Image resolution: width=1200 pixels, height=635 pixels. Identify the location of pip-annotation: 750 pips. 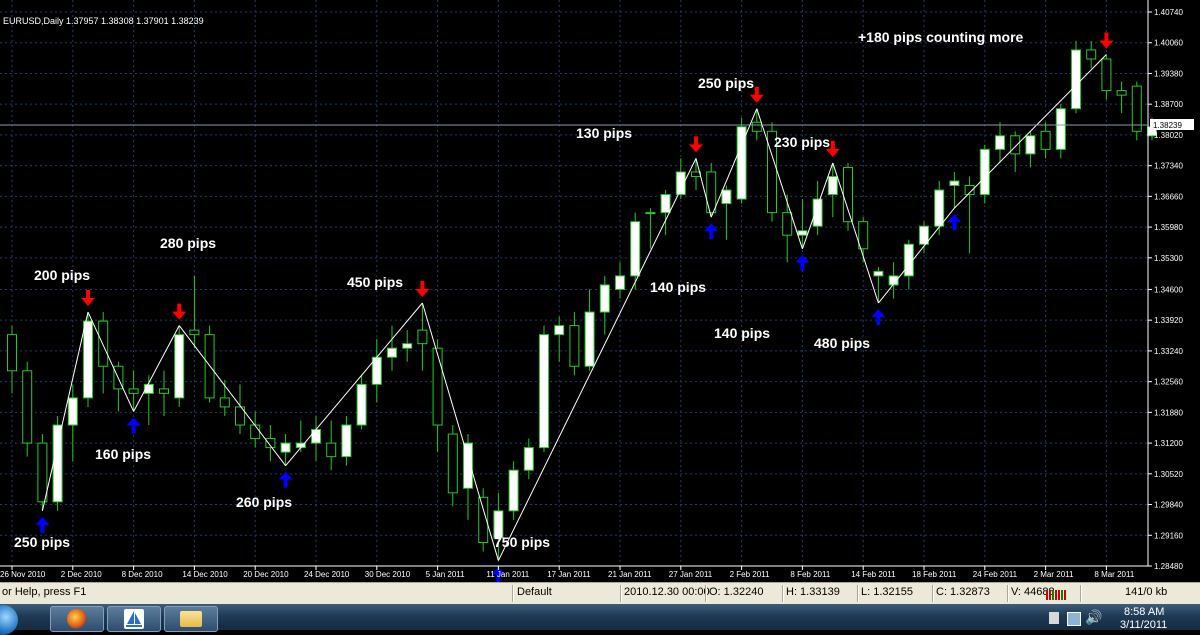
(522, 542).